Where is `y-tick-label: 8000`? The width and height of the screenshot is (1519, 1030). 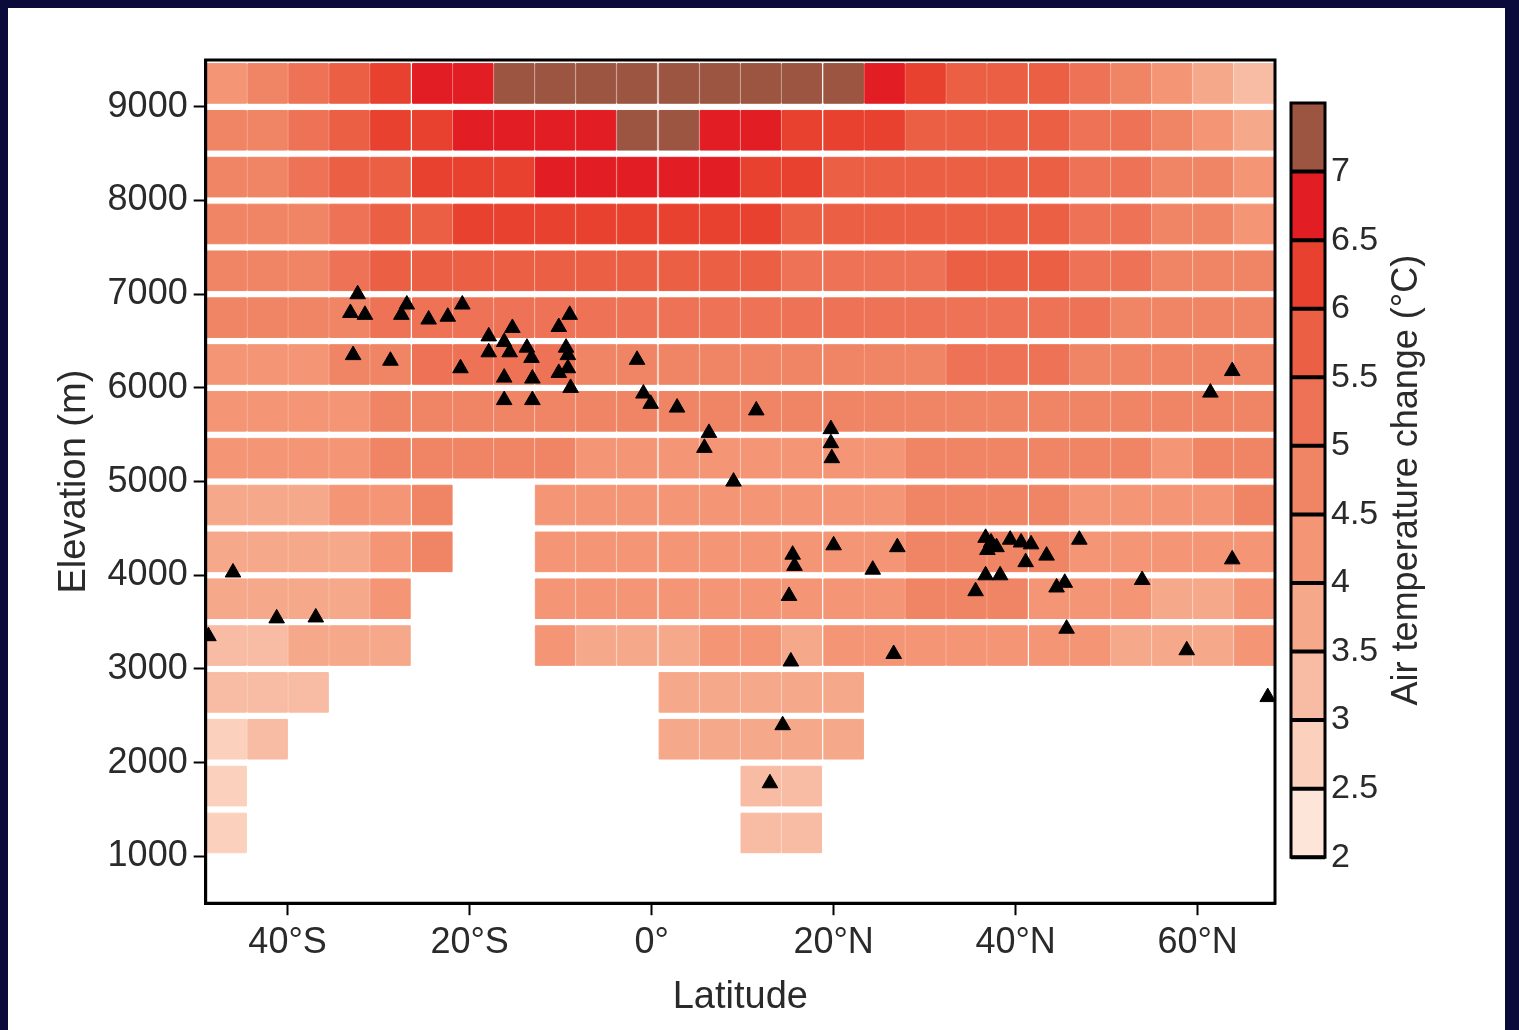
y-tick-label: 8000 is located at coordinates (147, 198).